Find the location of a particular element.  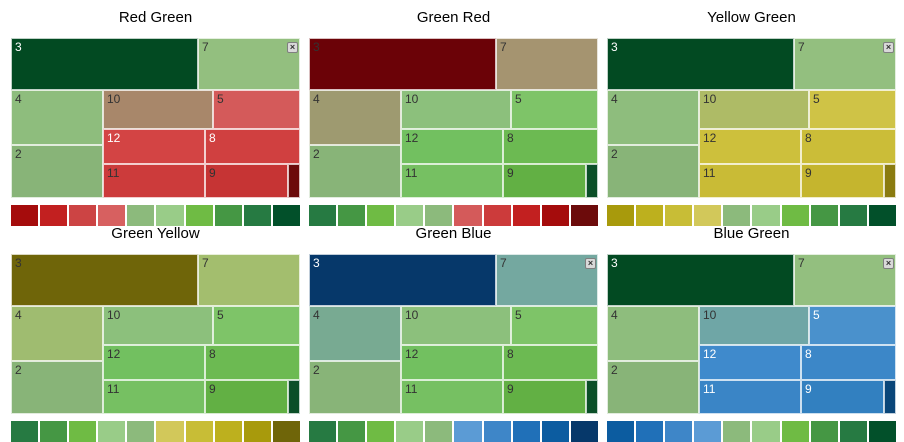

cell-label: 7 is located at coordinates (205, 47).